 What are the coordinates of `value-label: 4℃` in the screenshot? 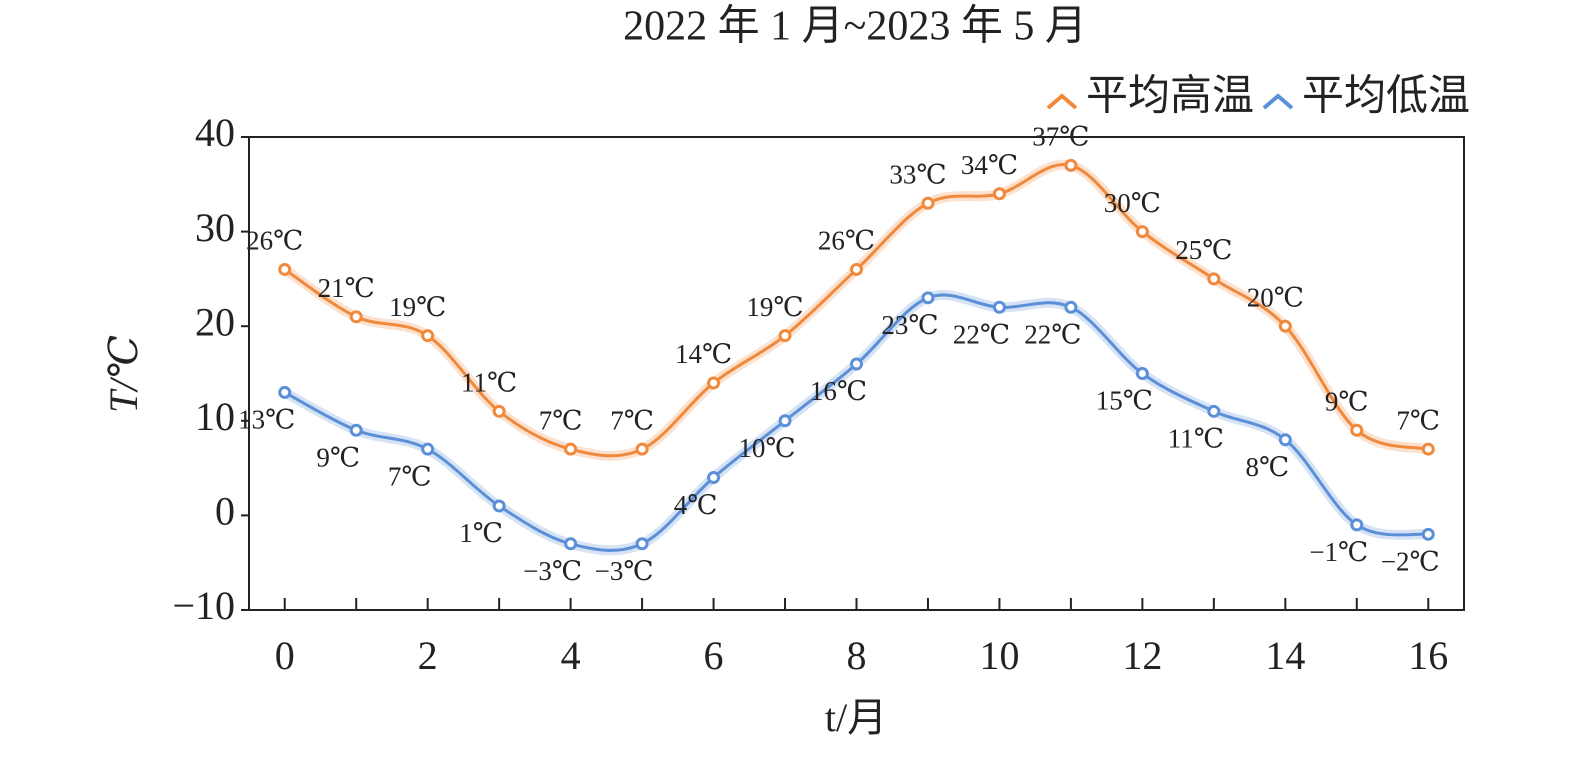 It's located at (696, 505).